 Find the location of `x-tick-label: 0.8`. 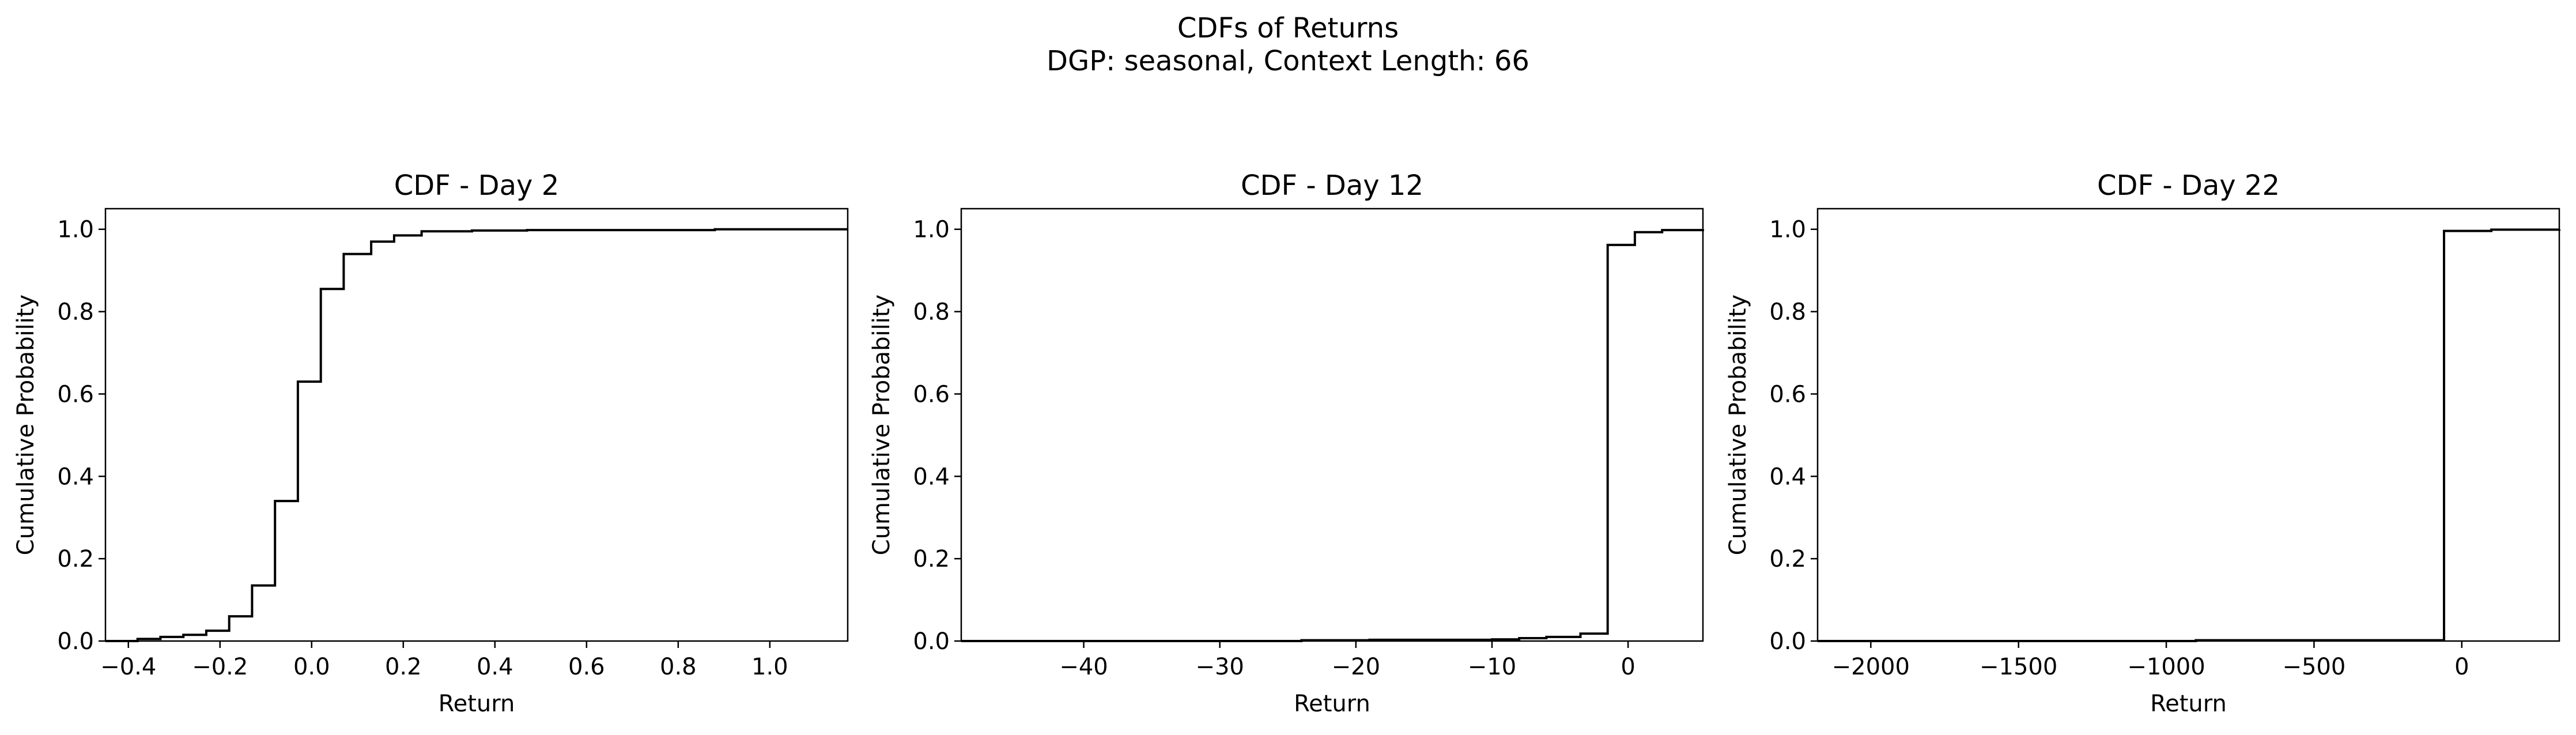

x-tick-label: 0.8 is located at coordinates (678, 667).